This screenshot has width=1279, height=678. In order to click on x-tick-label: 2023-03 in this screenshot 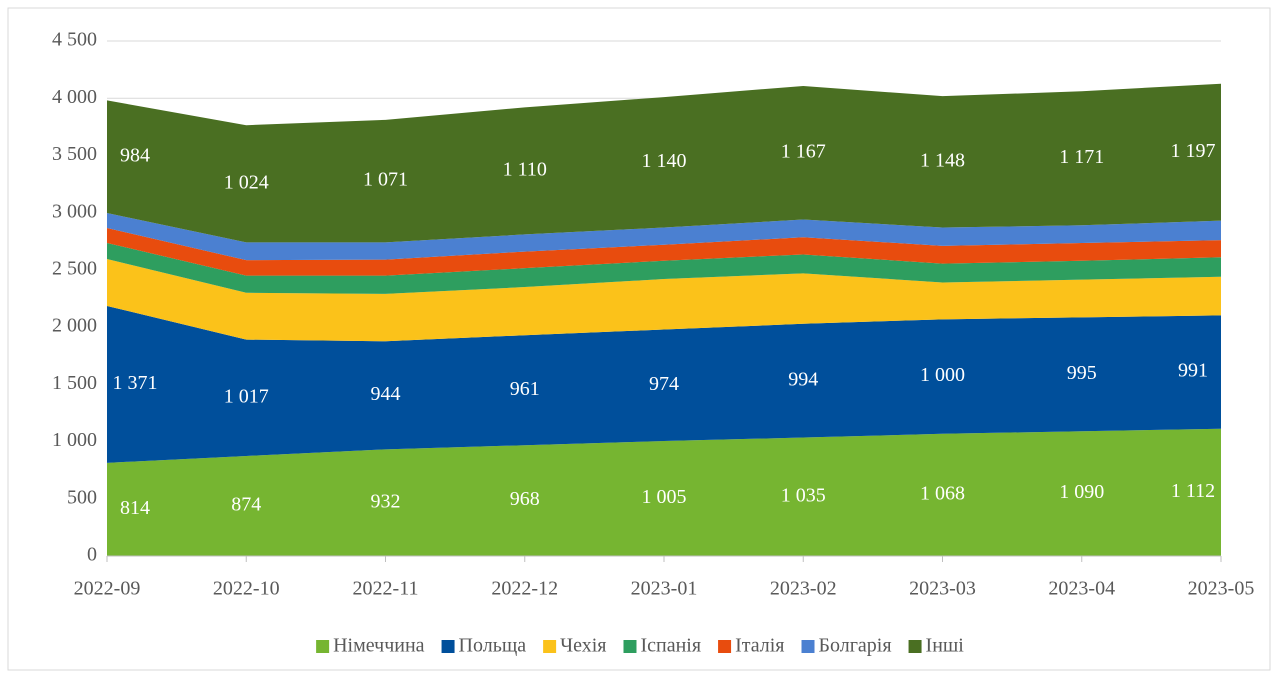, I will do `click(942, 589)`.